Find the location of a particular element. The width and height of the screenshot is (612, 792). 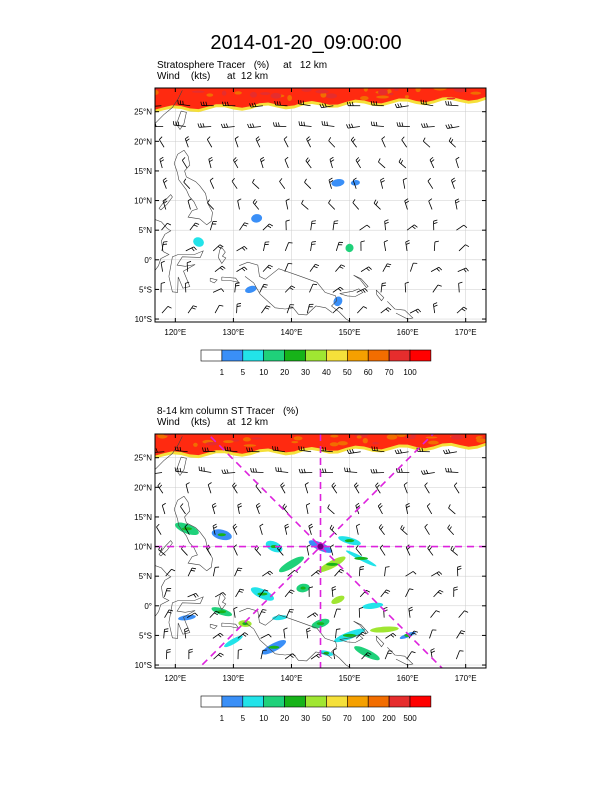

lon-label: 140°E is located at coordinates (292, 332).